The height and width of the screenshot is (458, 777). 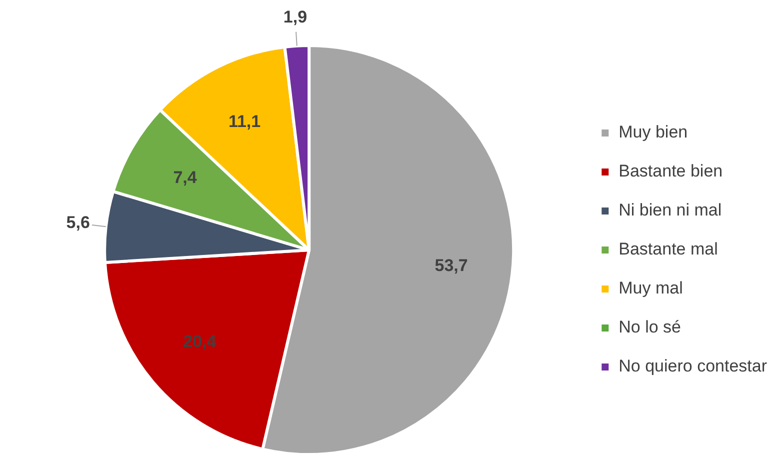 What do you see at coordinates (653, 132) in the screenshot?
I see `legend-label: Muy bien` at bounding box center [653, 132].